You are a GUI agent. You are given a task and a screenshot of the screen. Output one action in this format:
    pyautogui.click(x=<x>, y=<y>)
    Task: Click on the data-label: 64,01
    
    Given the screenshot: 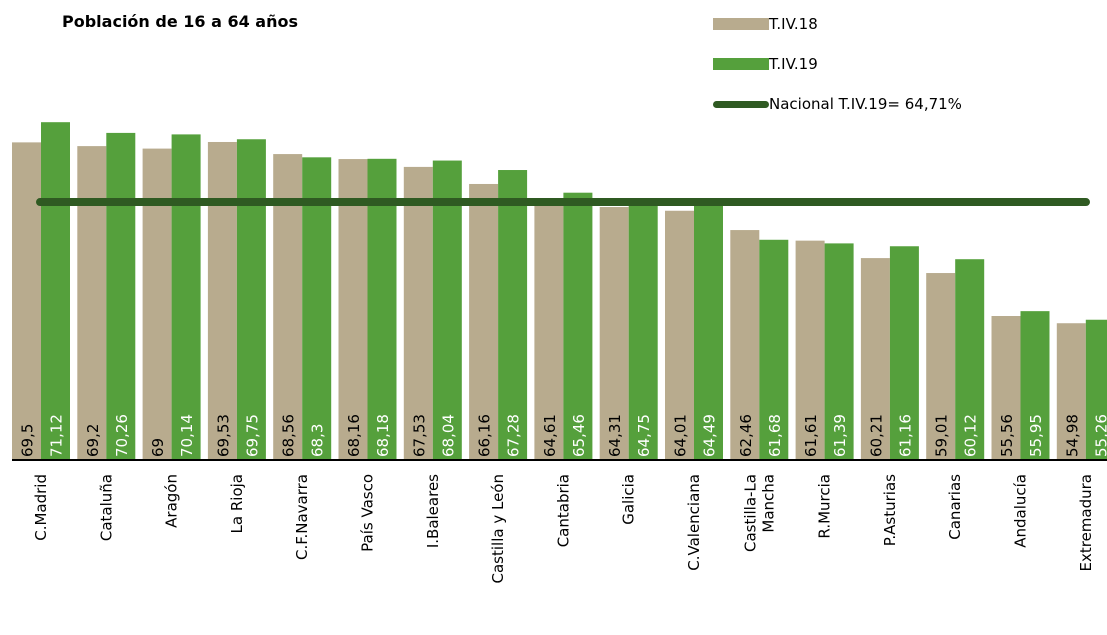 What is the action you would take?
    pyautogui.click(x=681, y=435)
    